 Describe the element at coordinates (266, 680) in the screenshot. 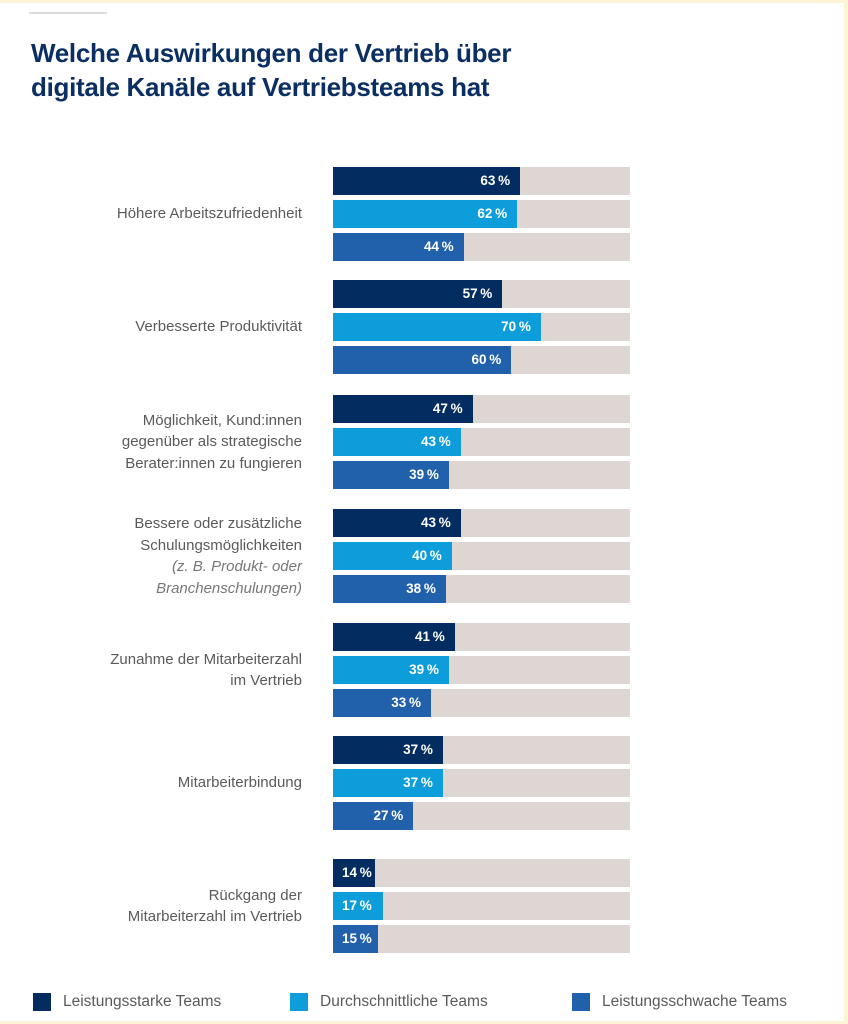

I see `category-label-line: im Vertrieb` at that location.